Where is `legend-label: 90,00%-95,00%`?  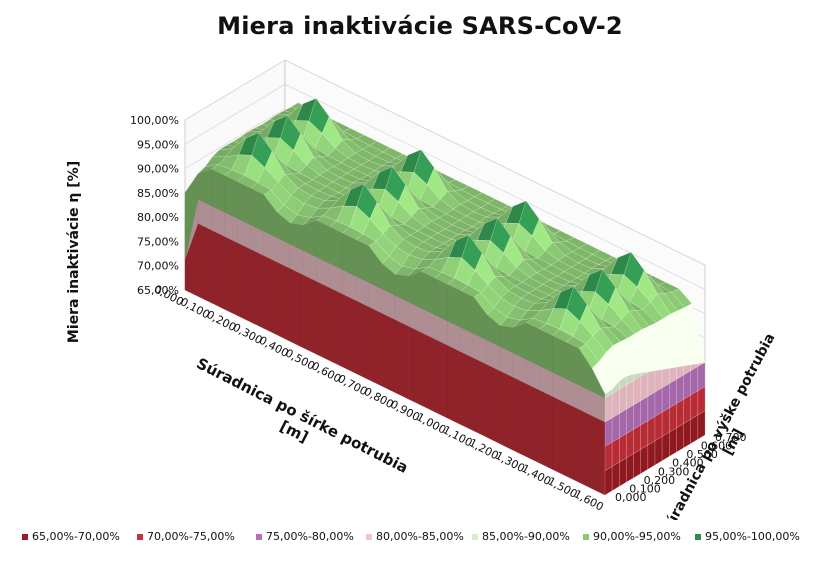
legend-label: 90,00%-95,00% is located at coordinates (637, 536).